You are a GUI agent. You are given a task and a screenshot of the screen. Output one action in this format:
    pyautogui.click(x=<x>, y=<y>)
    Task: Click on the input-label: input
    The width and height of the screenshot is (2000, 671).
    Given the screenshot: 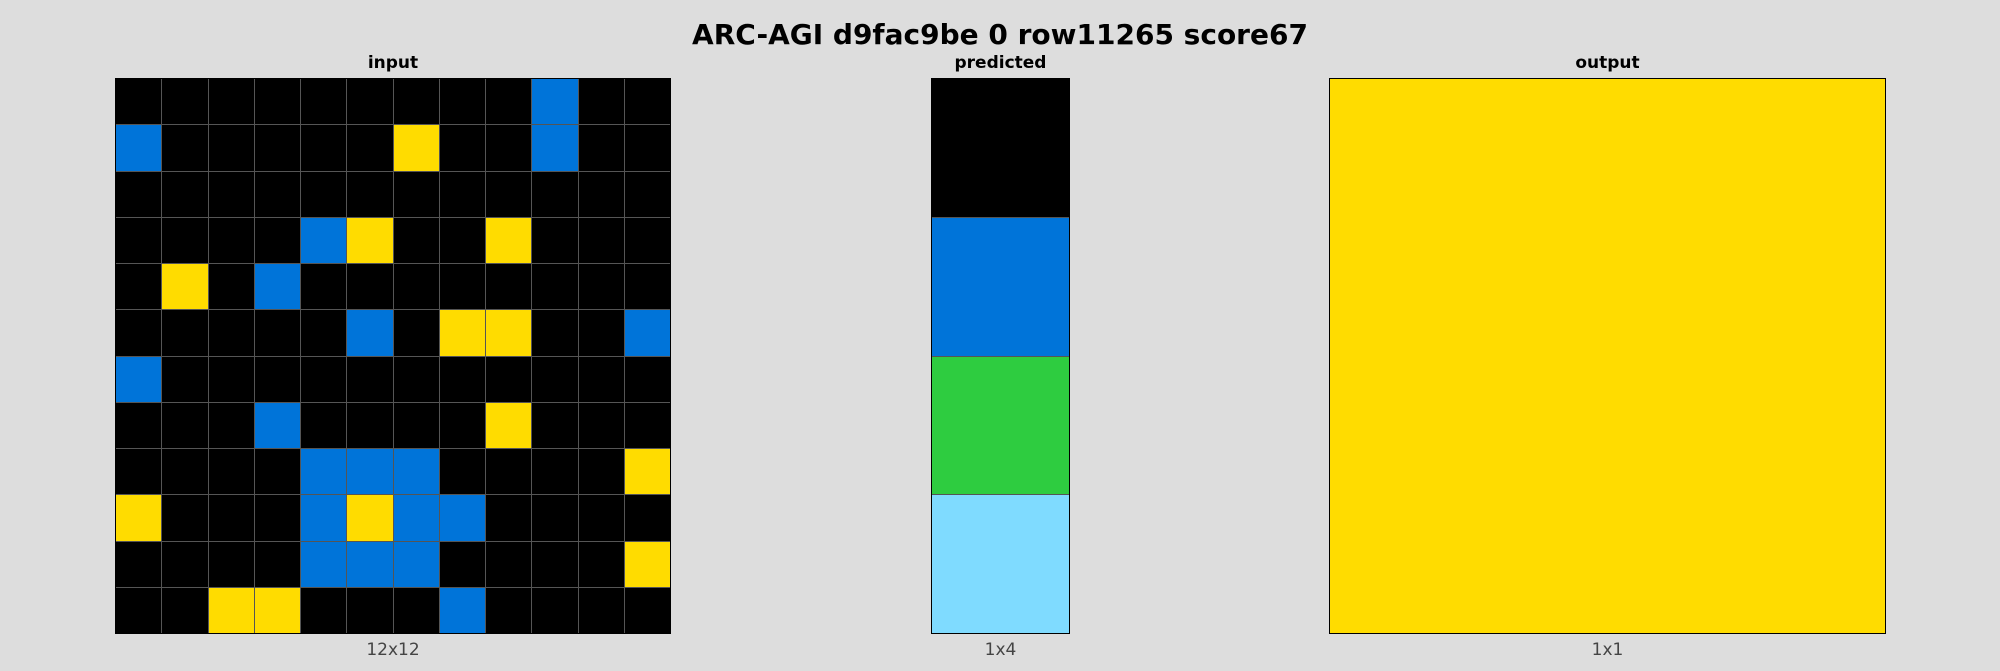 What is the action you would take?
    pyautogui.click(x=393, y=63)
    